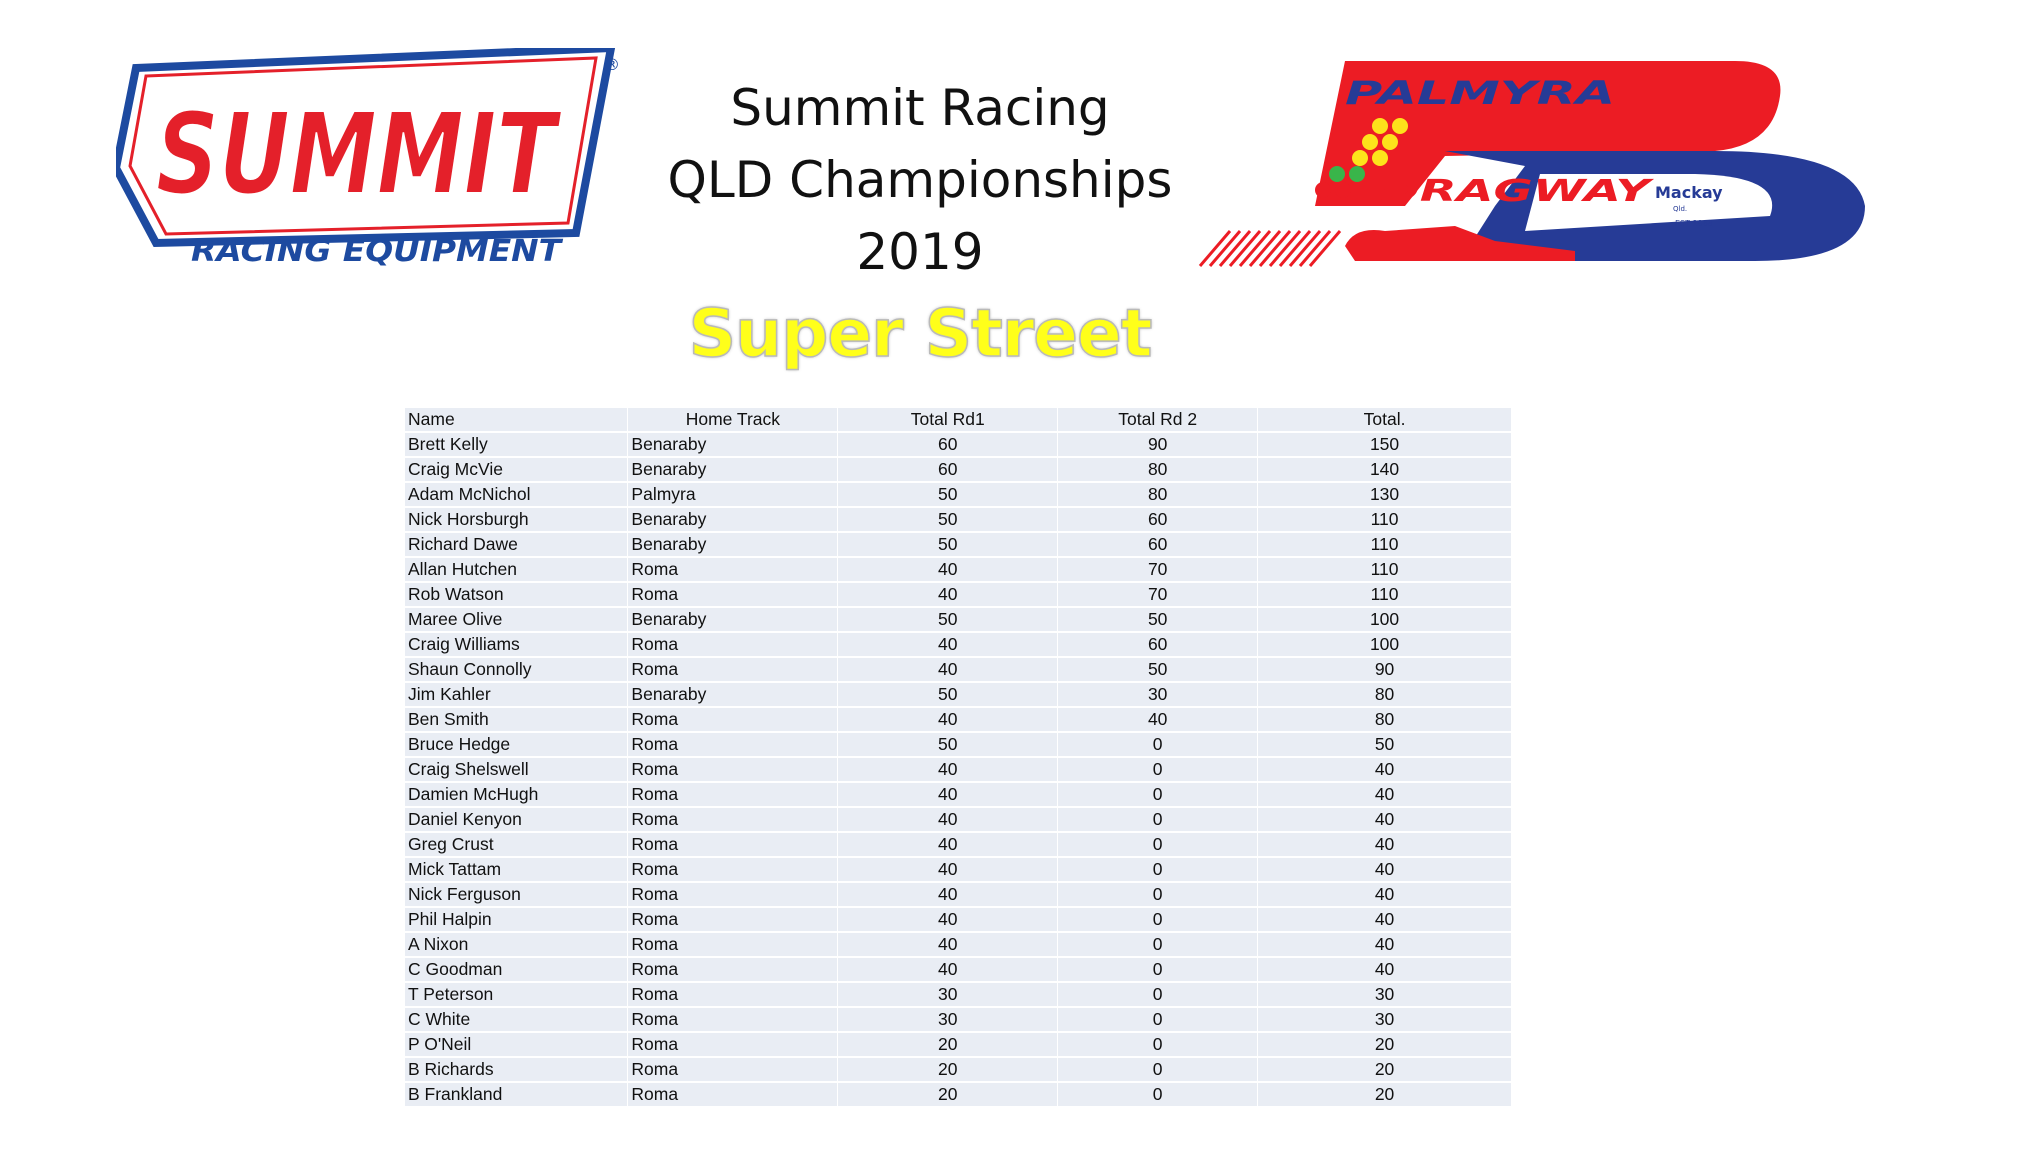  I want to click on svg-text: Mackay, so click(1689, 192).